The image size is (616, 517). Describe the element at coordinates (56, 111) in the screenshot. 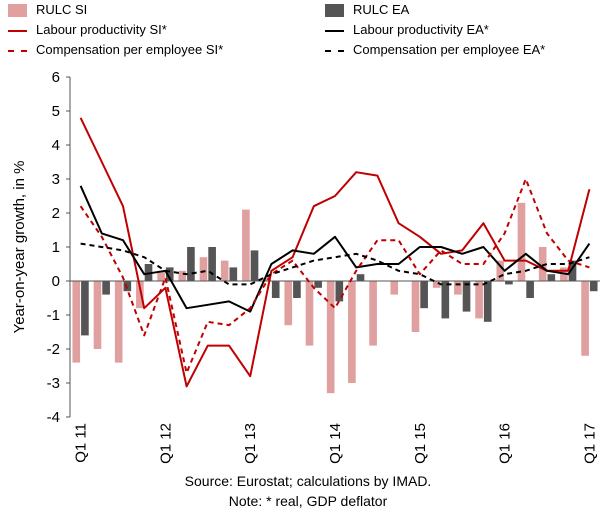

I see `y-tick-label: 5` at that location.